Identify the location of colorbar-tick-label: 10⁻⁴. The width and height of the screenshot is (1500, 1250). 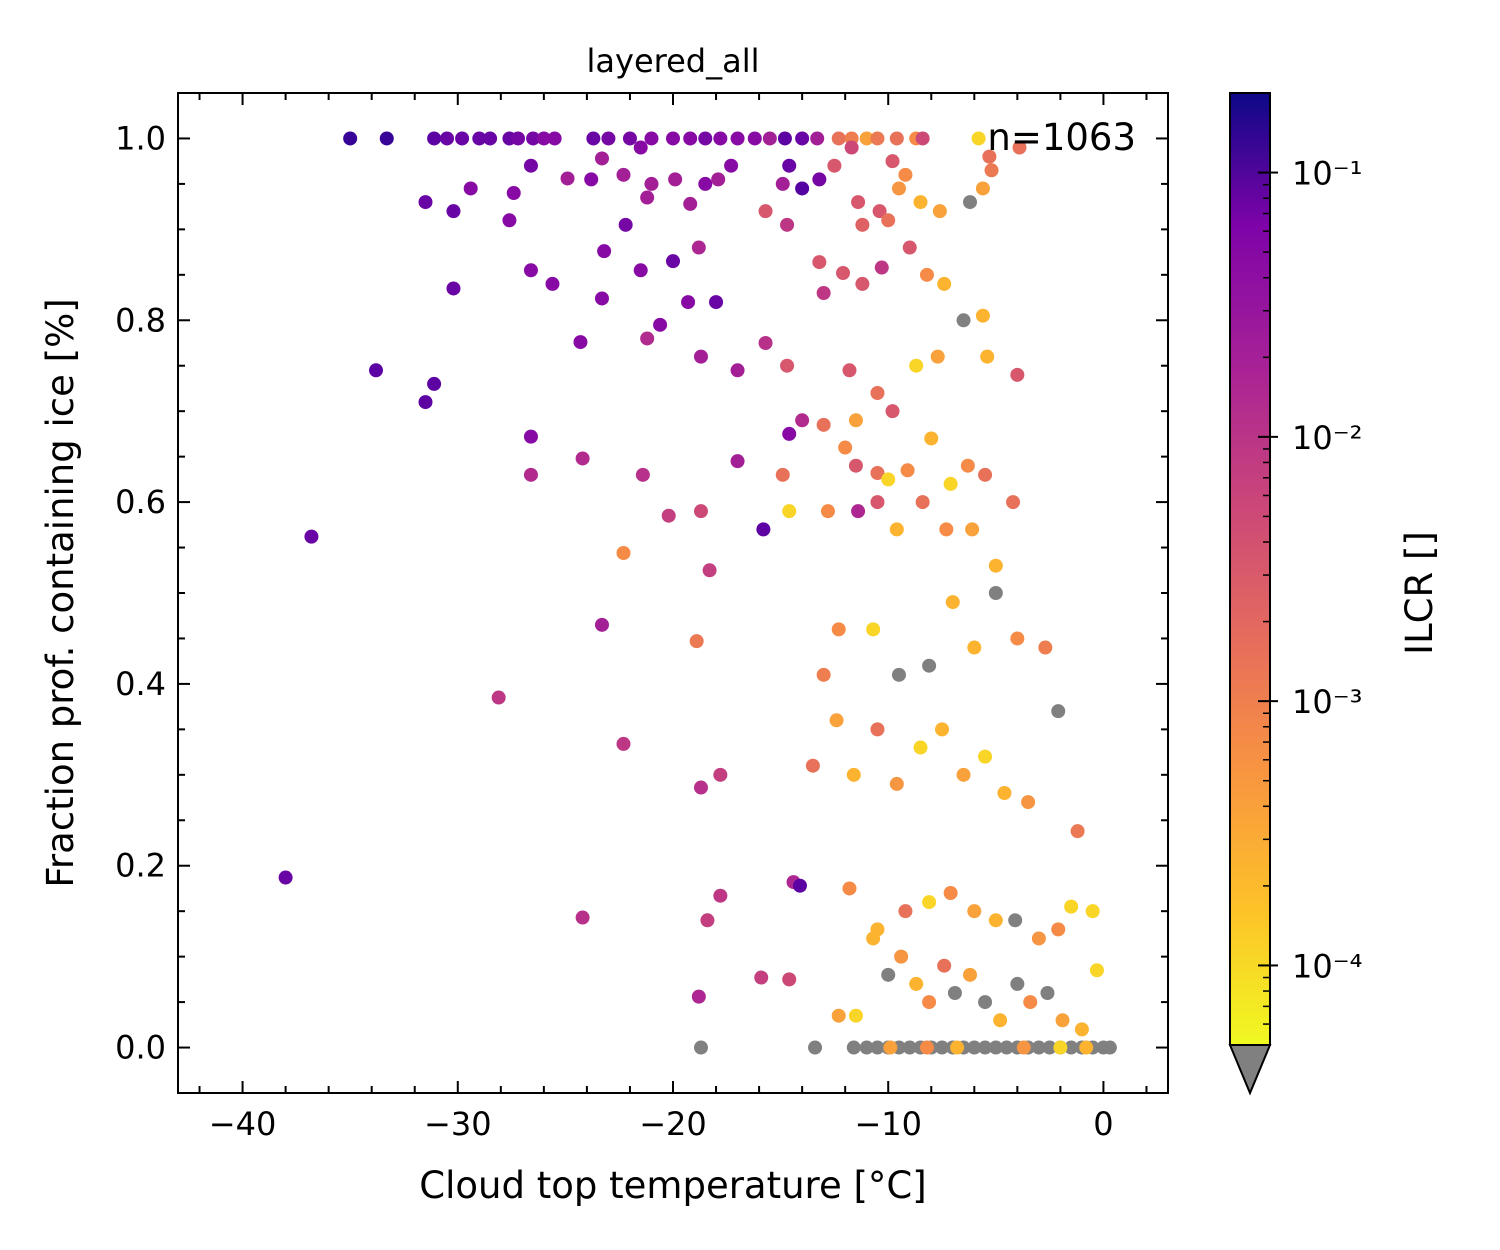
(1327, 966).